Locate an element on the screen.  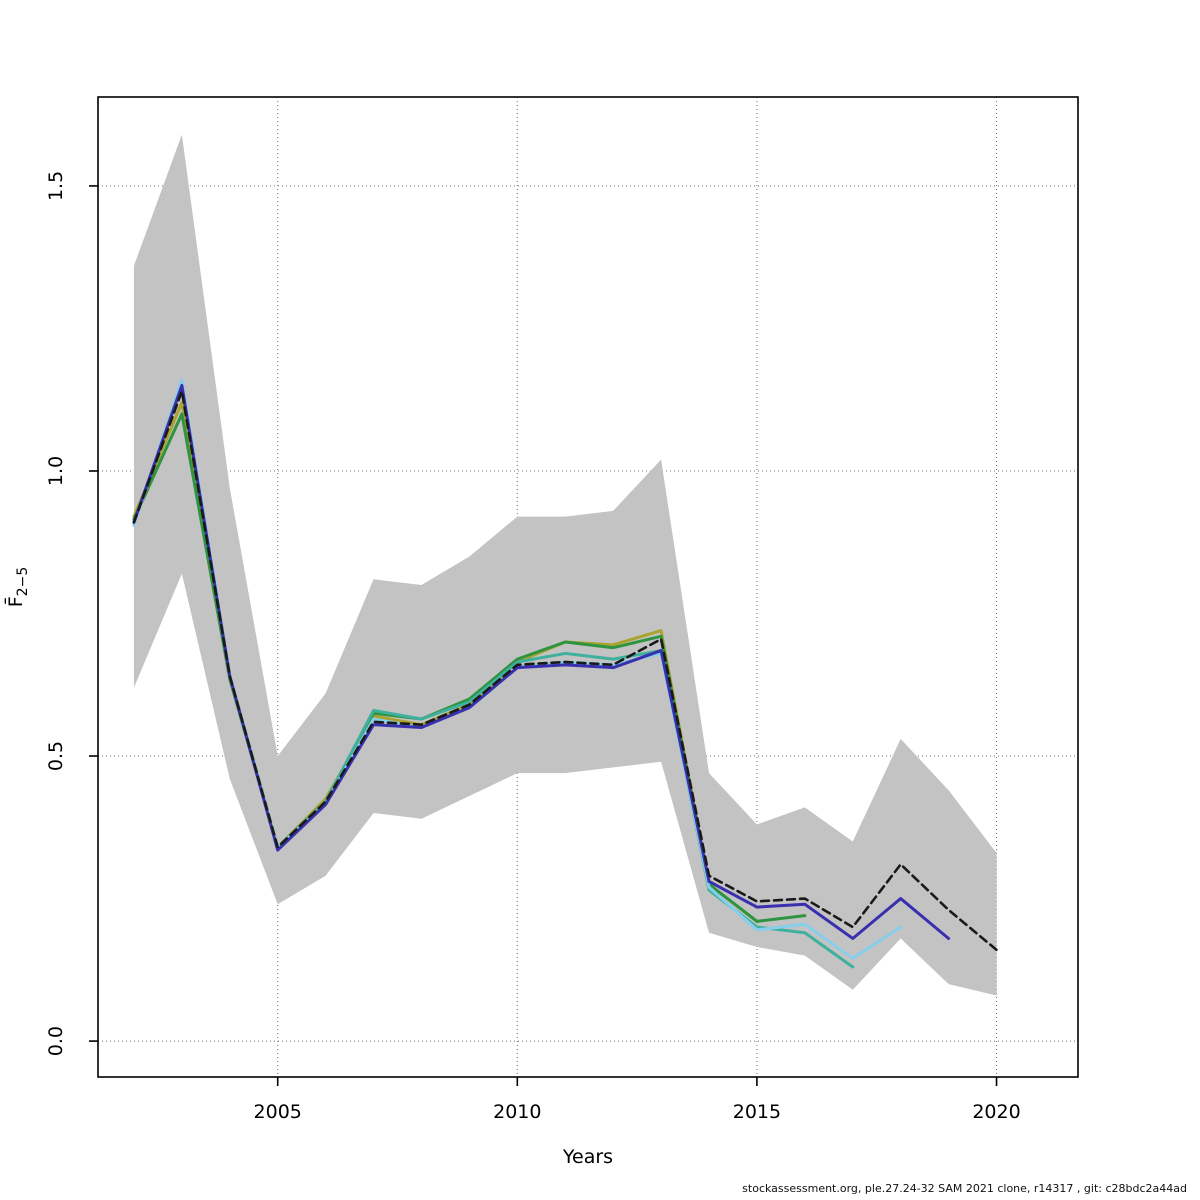
x-axis-label: Years is located at coordinates (587, 1157).